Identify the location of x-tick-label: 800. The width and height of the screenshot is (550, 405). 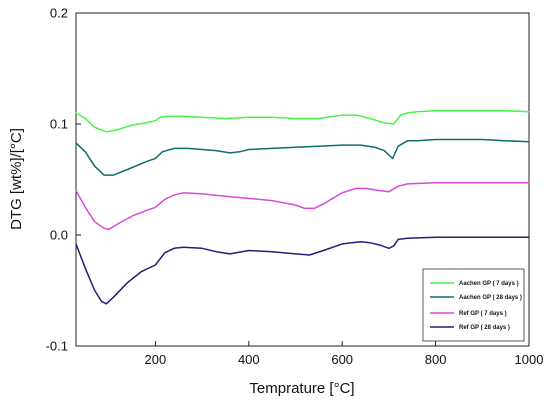
(436, 359).